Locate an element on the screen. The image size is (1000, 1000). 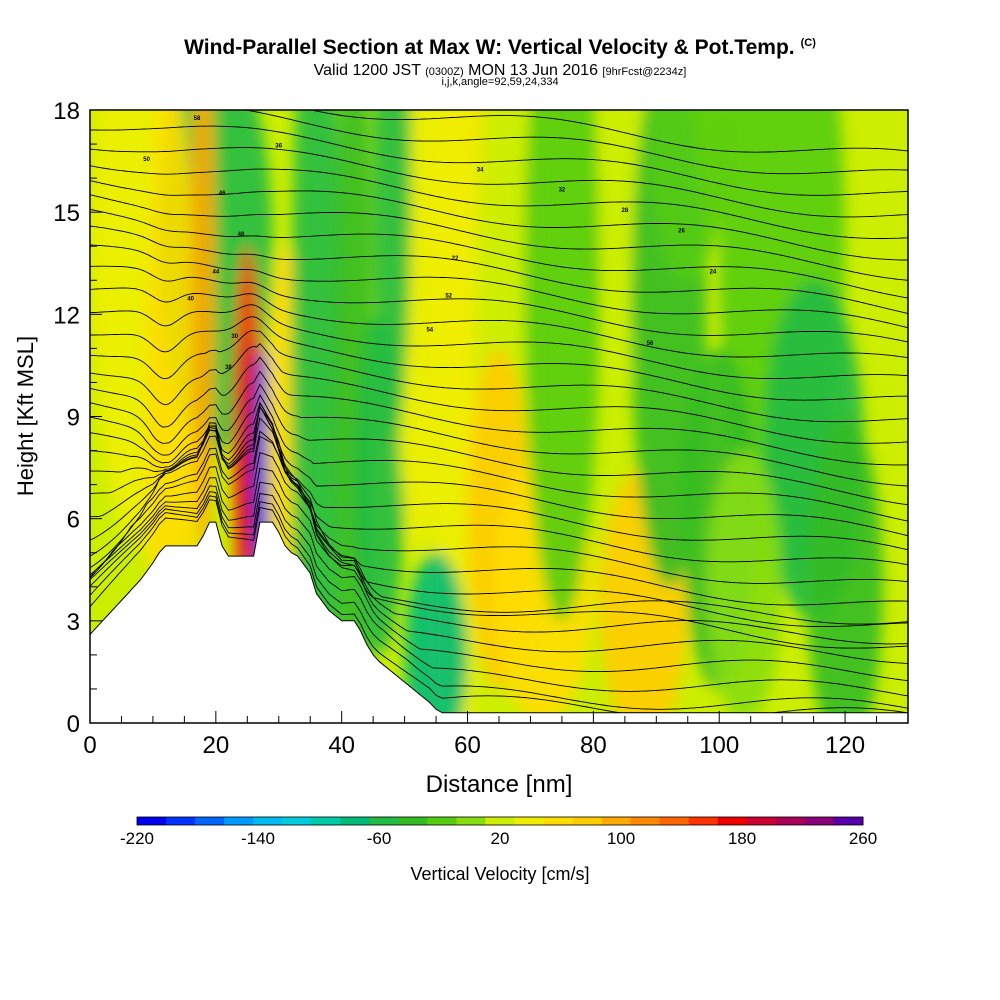
valid-date: MON 13 Jun 2016 is located at coordinates (533, 70).